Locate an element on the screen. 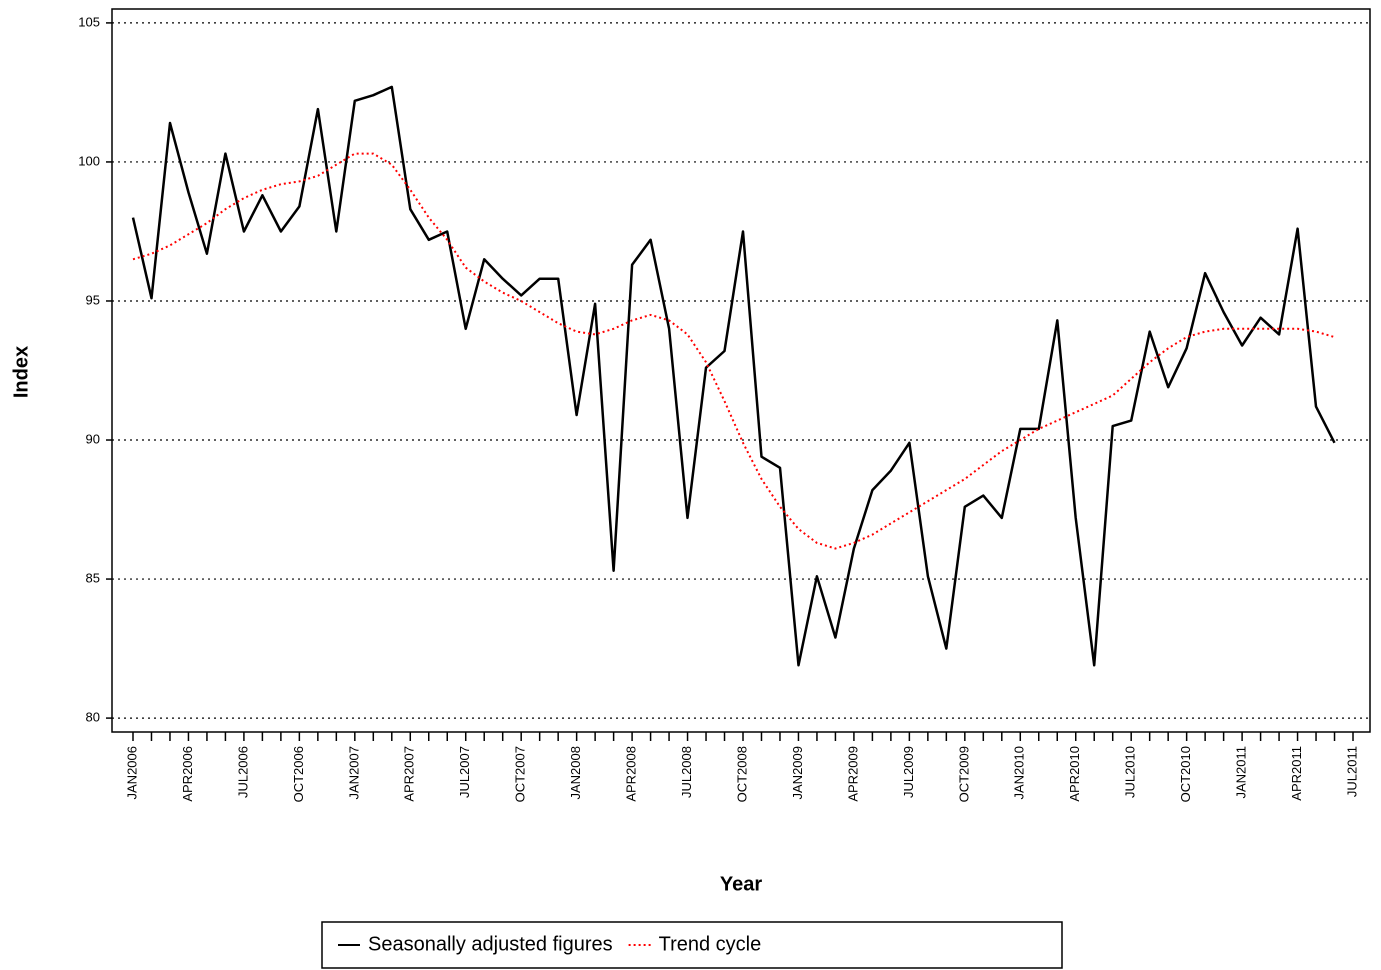 The image size is (1381, 970). x-tick-label: JUL2011 is located at coordinates (1351, 771).